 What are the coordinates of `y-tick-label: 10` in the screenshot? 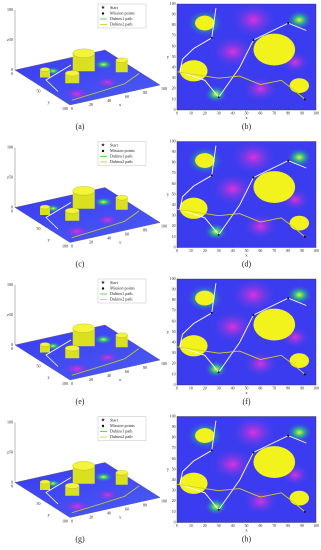 It's located at (174, 374).